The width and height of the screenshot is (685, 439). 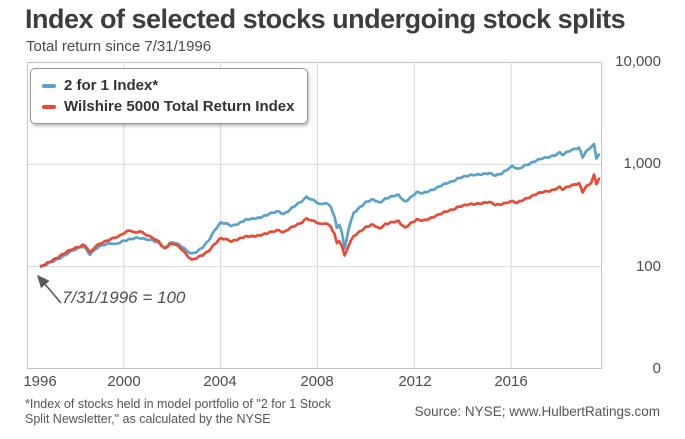 What do you see at coordinates (49, 85) in the screenshot?
I see `blue-line-swatch-icon` at bounding box center [49, 85].